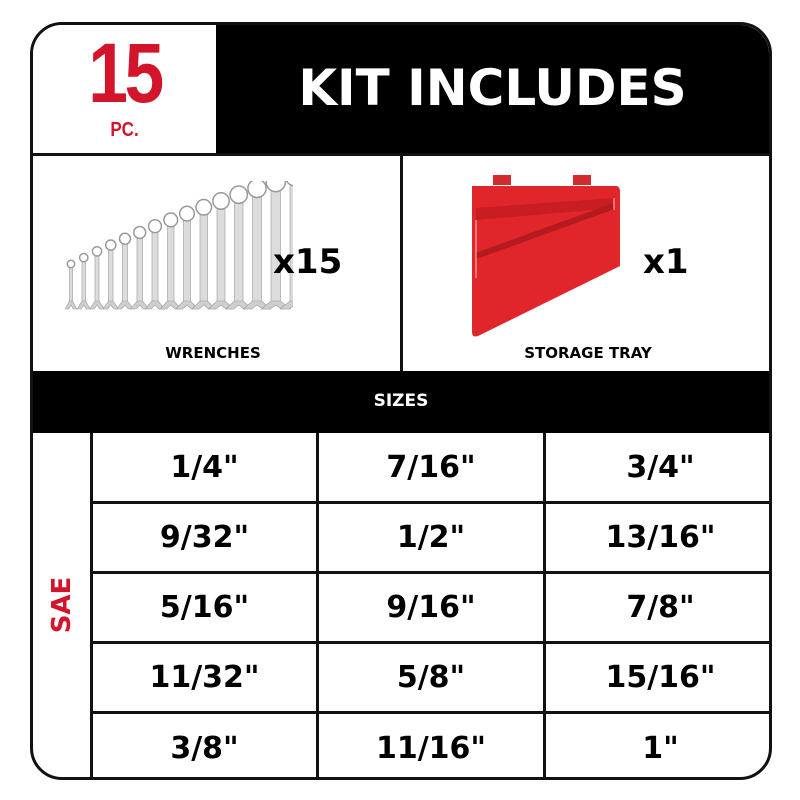 This screenshot has height=800, width=800. Describe the element at coordinates (429, 744) in the screenshot. I see `size-cell: 11/16"` at that location.